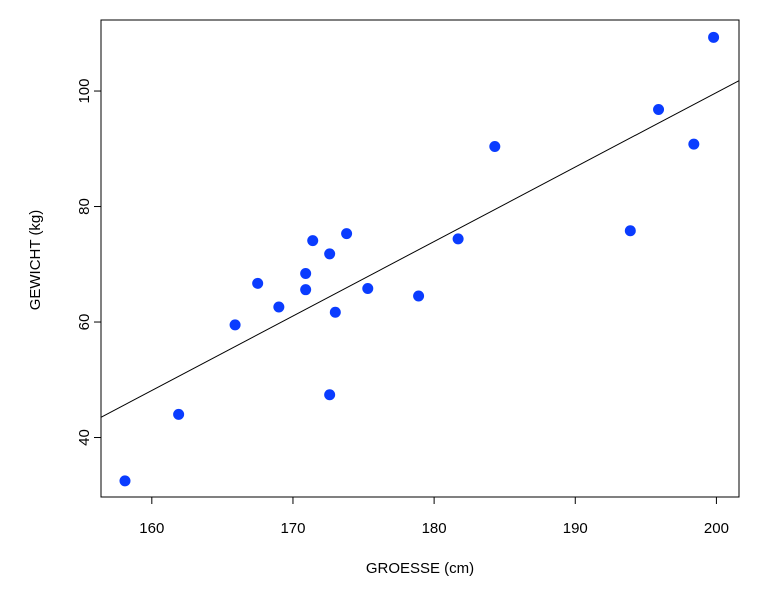 This screenshot has width=780, height=597. What do you see at coordinates (434, 528) in the screenshot?
I see `x-tick-label: 180` at bounding box center [434, 528].